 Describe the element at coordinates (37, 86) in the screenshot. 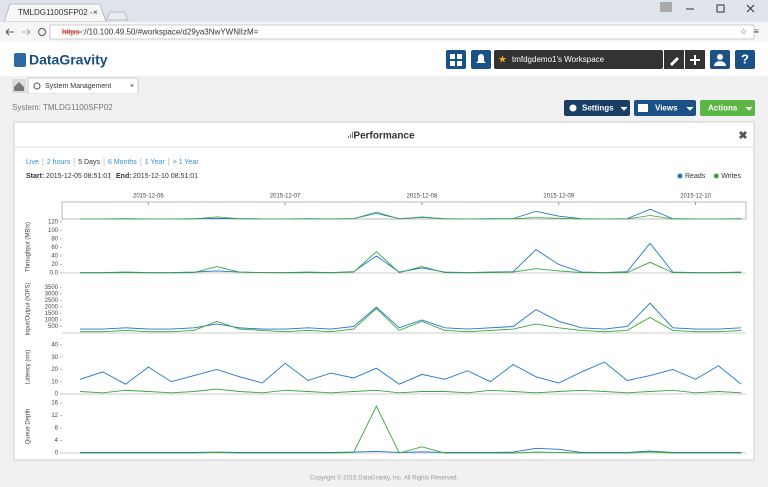

I see `power-icon` at that location.